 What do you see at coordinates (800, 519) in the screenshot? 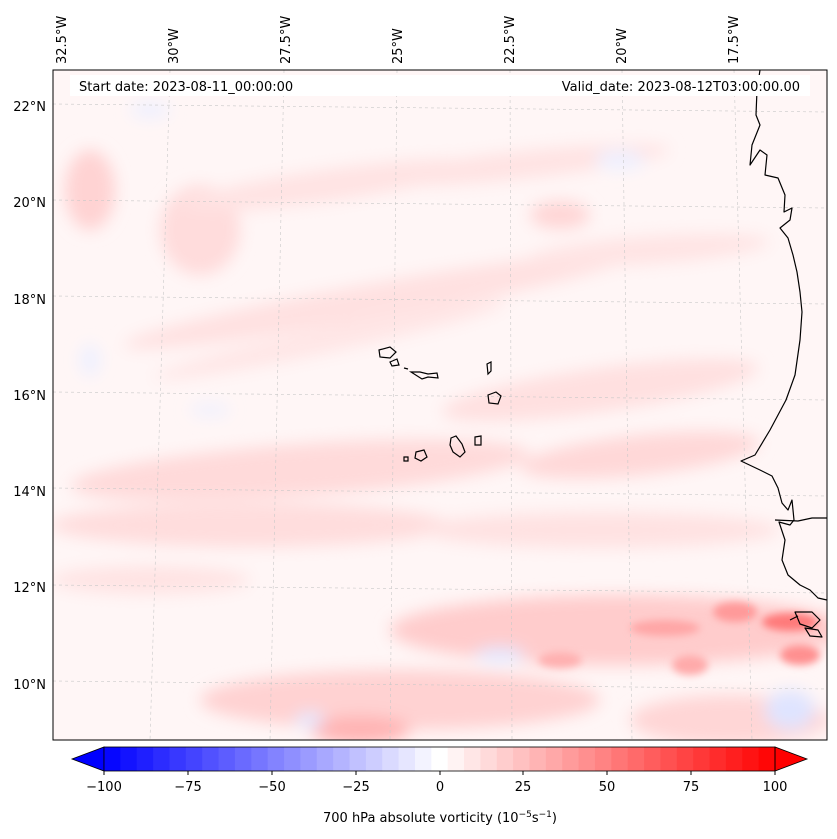
I see `gambia-estuary-coast` at bounding box center [800, 519].